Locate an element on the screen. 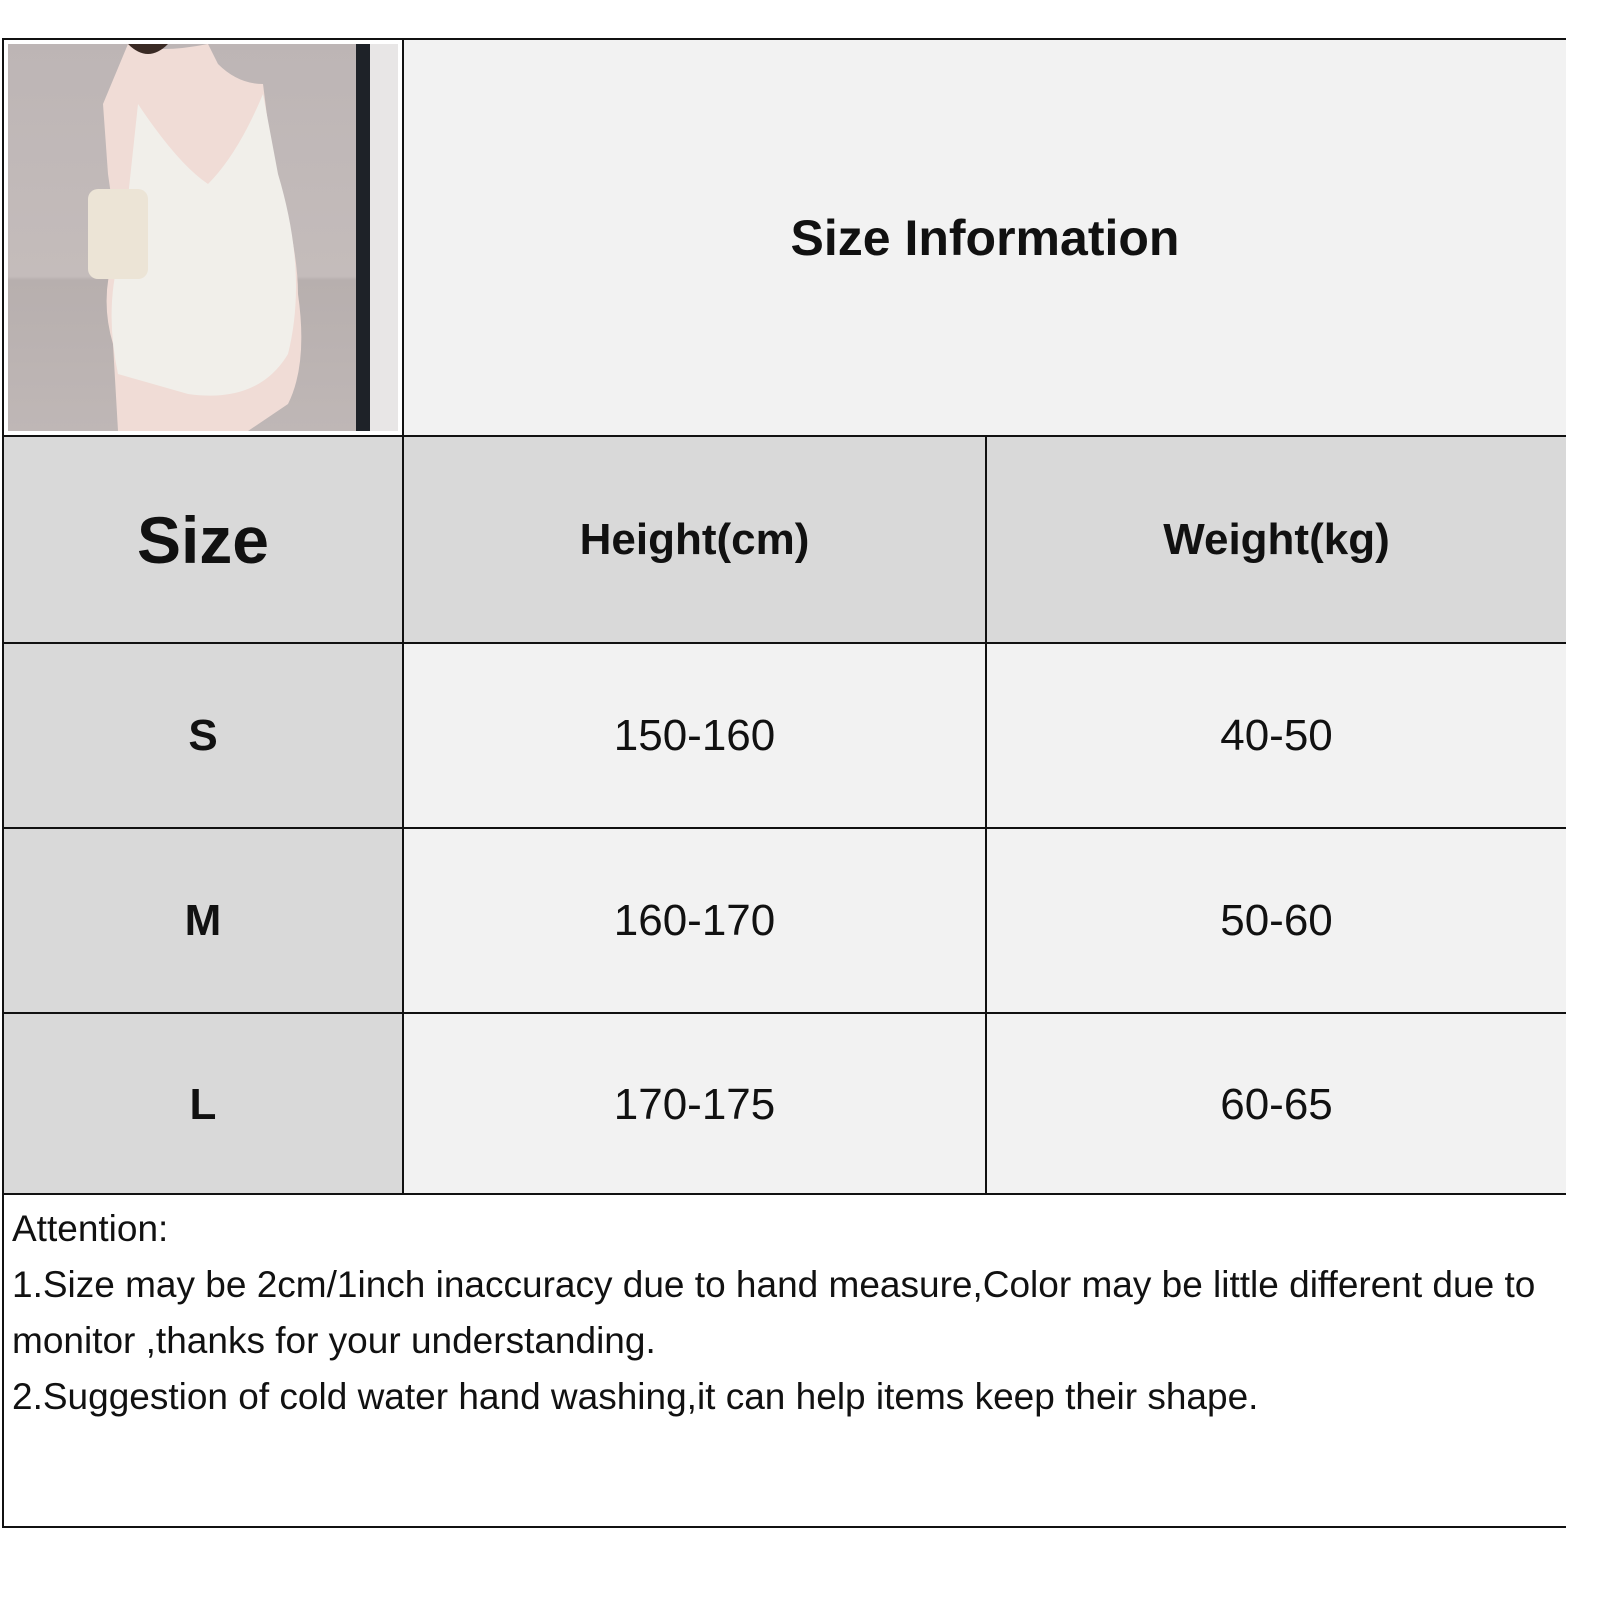 This screenshot has width=1600, height=1600. product-photo is located at coordinates (203, 237).